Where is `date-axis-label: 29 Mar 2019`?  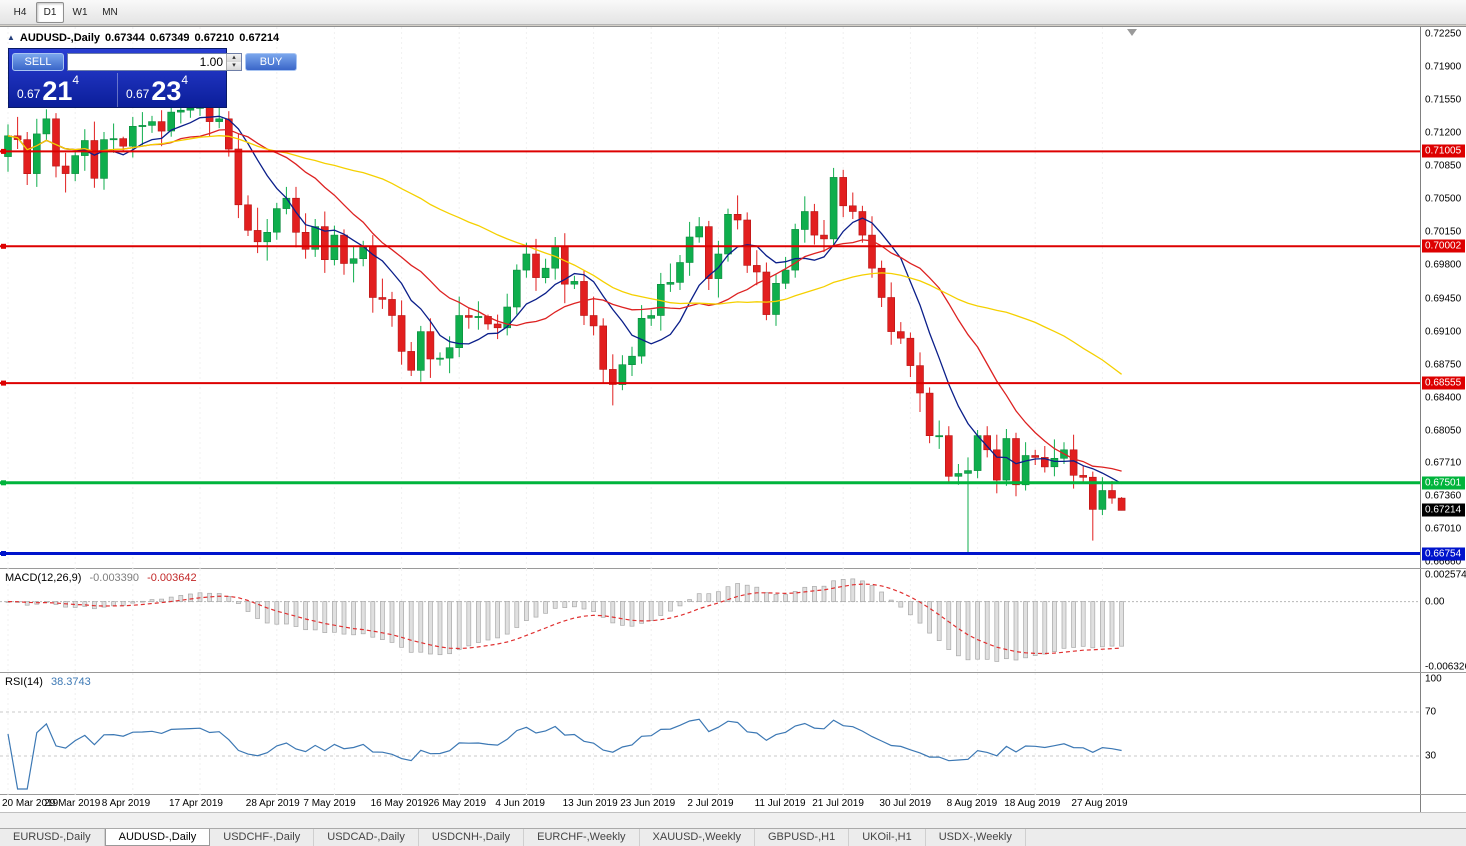 date-axis-label: 29 Mar 2019 is located at coordinates (72, 803).